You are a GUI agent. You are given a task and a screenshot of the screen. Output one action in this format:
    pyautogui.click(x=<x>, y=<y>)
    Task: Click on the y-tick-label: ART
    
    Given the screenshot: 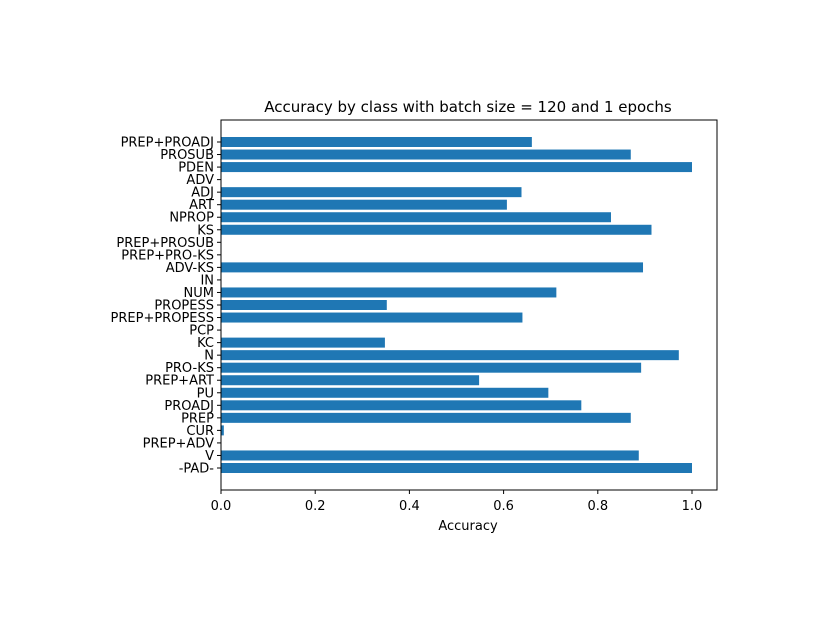 What is the action you would take?
    pyautogui.click(x=201, y=205)
    